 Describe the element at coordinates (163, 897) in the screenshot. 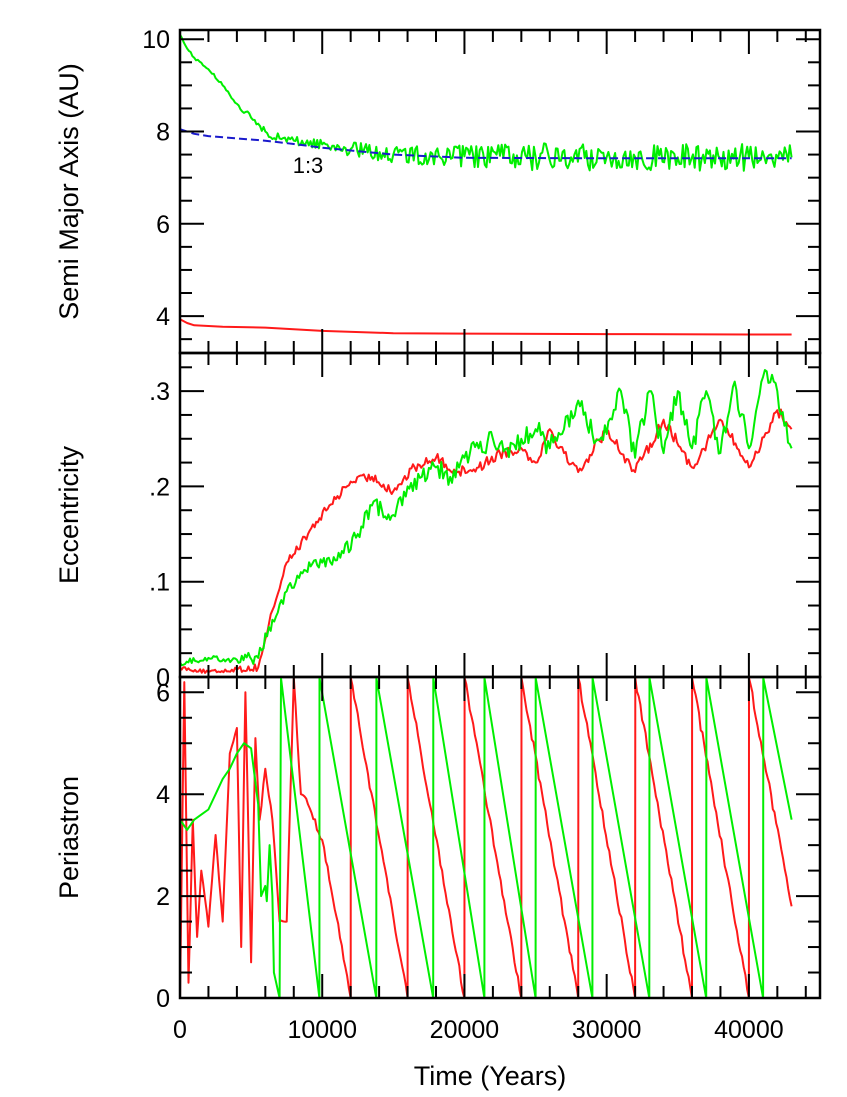

I see `y-tick-label: 2` at that location.